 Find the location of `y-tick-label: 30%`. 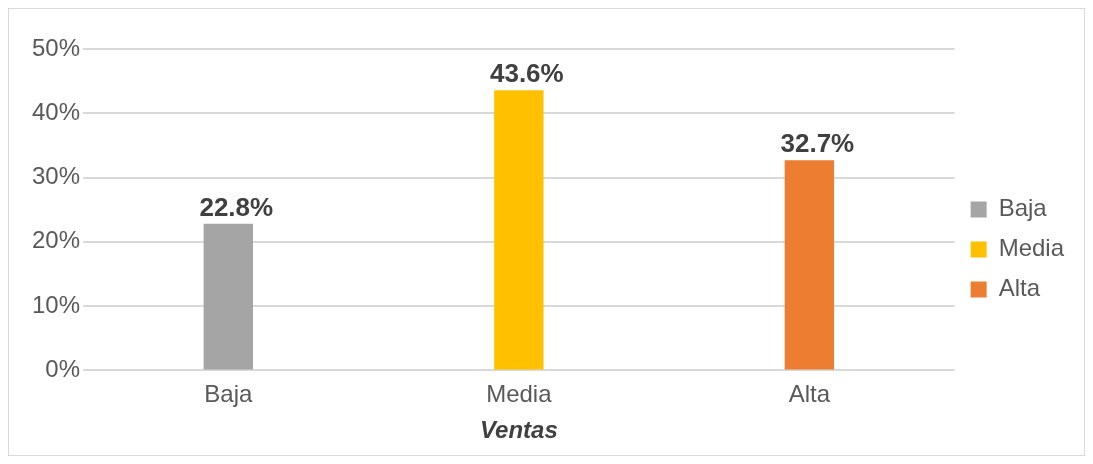

y-tick-label: 30% is located at coordinates (56, 176).